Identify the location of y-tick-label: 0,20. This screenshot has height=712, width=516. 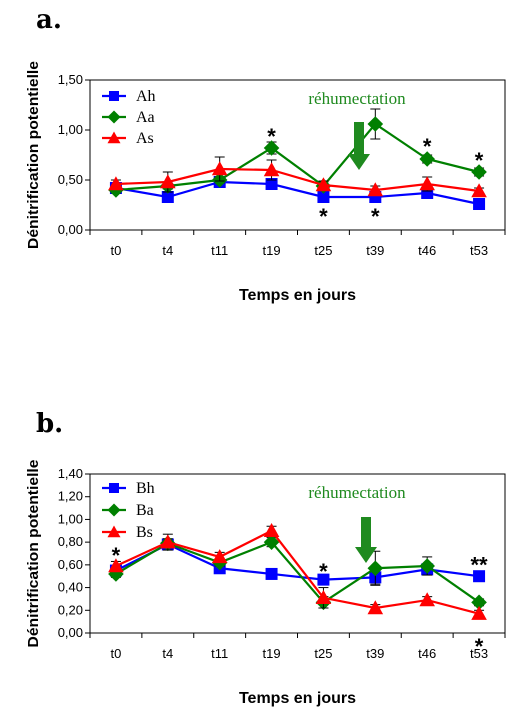
(70, 609).